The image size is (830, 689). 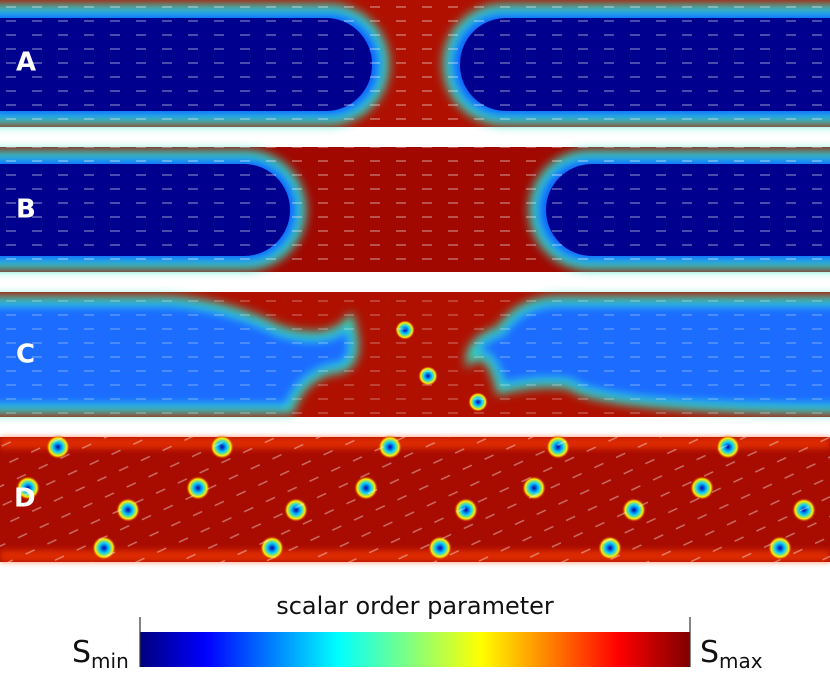 I want to click on subscript: max, so click(x=741, y=661).